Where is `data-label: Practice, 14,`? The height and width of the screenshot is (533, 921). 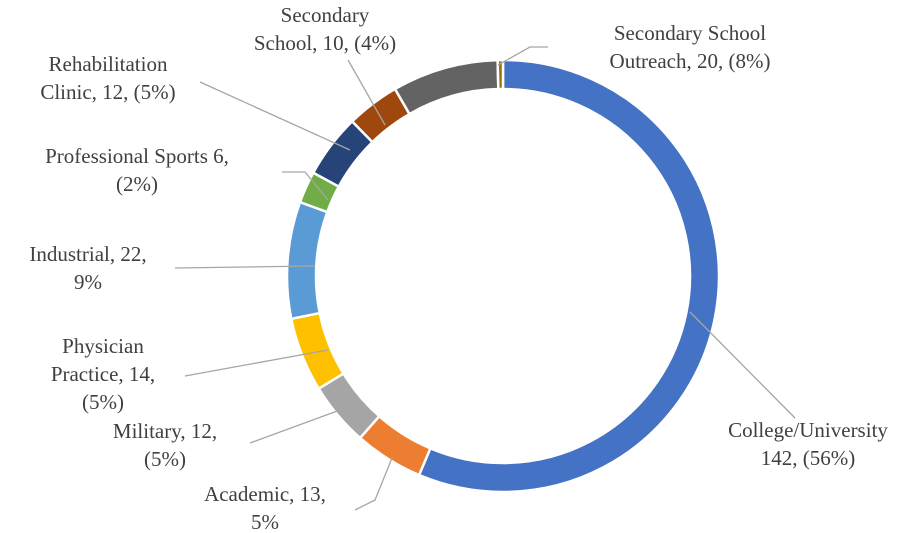 data-label: Practice, 14, is located at coordinates (103, 374).